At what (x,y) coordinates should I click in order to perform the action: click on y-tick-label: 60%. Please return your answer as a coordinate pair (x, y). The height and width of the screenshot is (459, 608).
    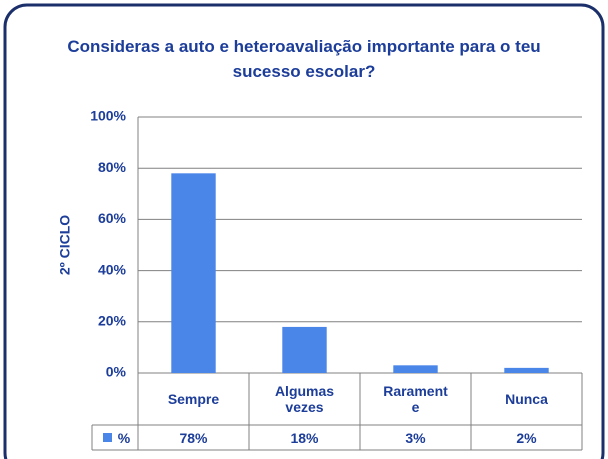
    Looking at the image, I should click on (112, 218).